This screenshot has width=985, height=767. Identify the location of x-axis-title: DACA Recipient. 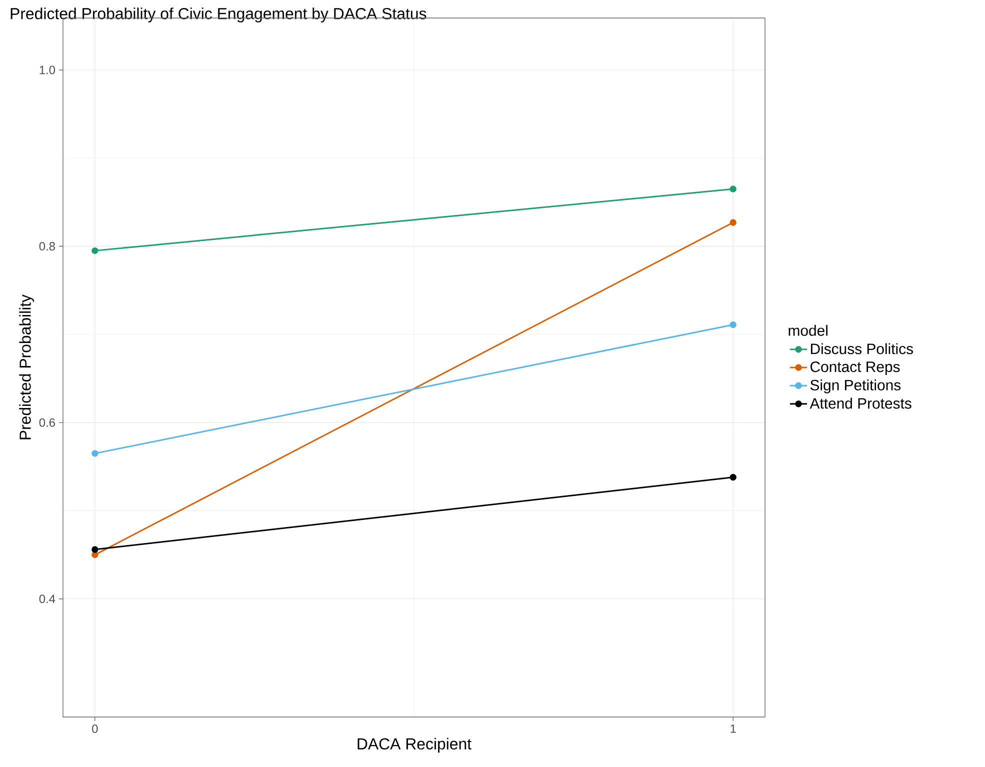
(415, 745).